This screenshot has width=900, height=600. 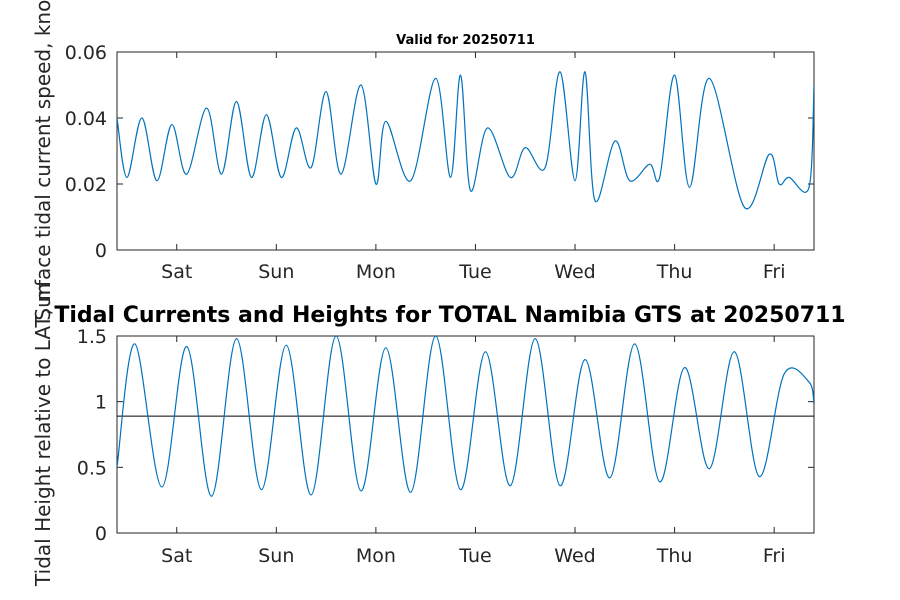 I want to click on panel-1-ytick-label: 0, so click(x=101, y=251).